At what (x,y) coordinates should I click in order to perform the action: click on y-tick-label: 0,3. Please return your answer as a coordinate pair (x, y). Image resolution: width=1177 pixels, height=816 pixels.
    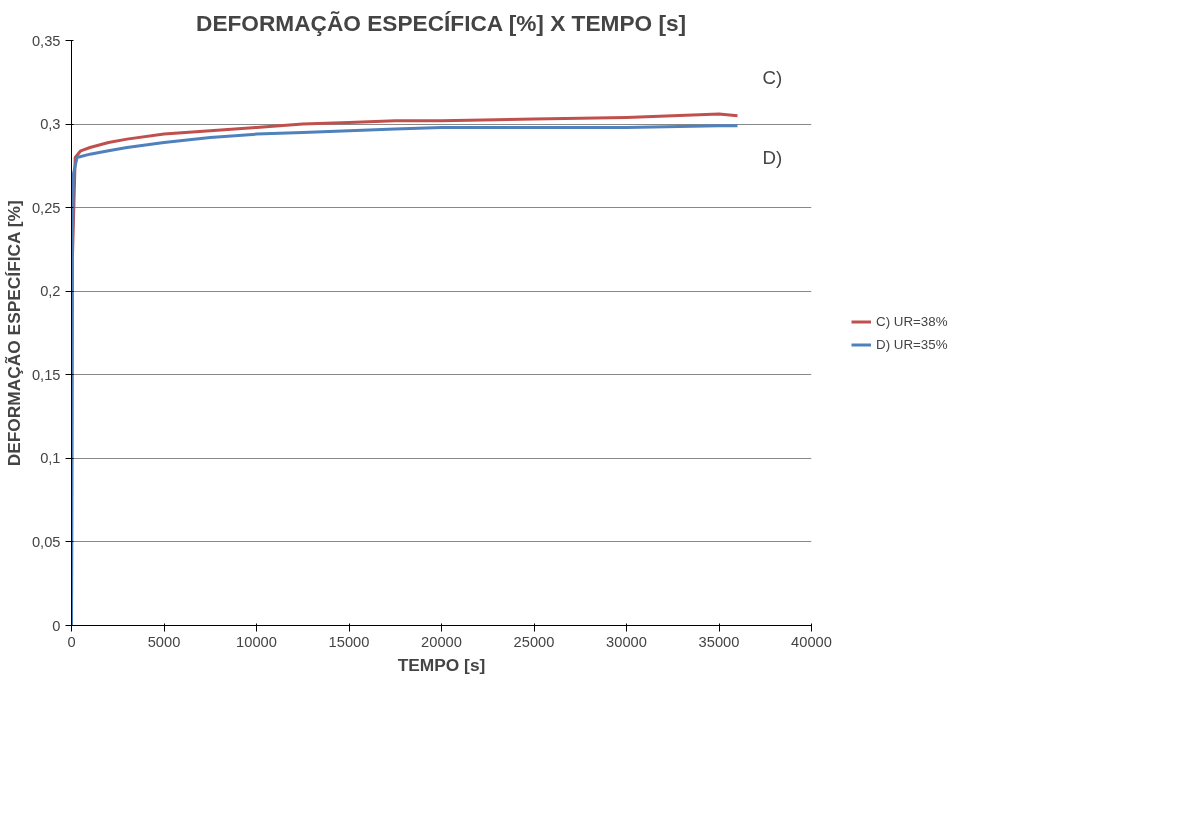
    Looking at the image, I should click on (50, 124).